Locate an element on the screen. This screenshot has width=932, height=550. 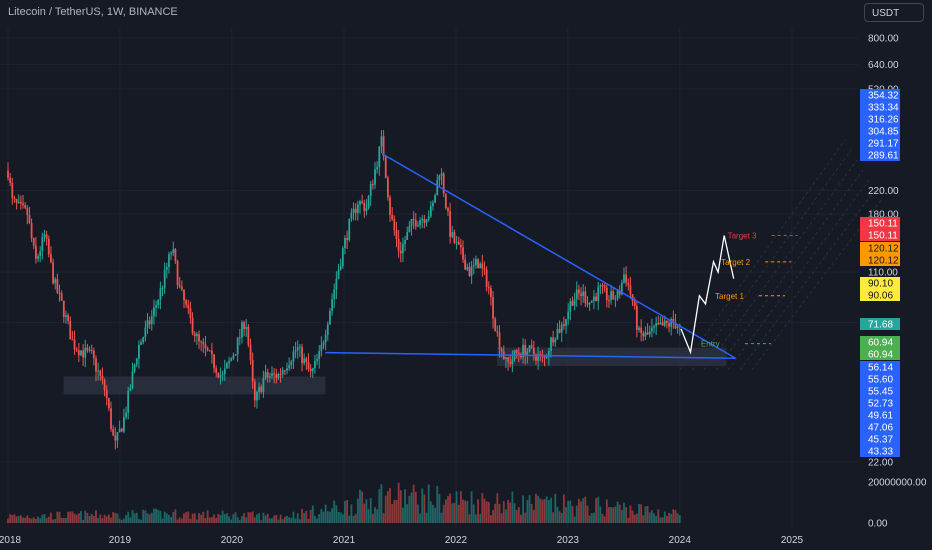
currency-selector: USDT is located at coordinates (894, 12).